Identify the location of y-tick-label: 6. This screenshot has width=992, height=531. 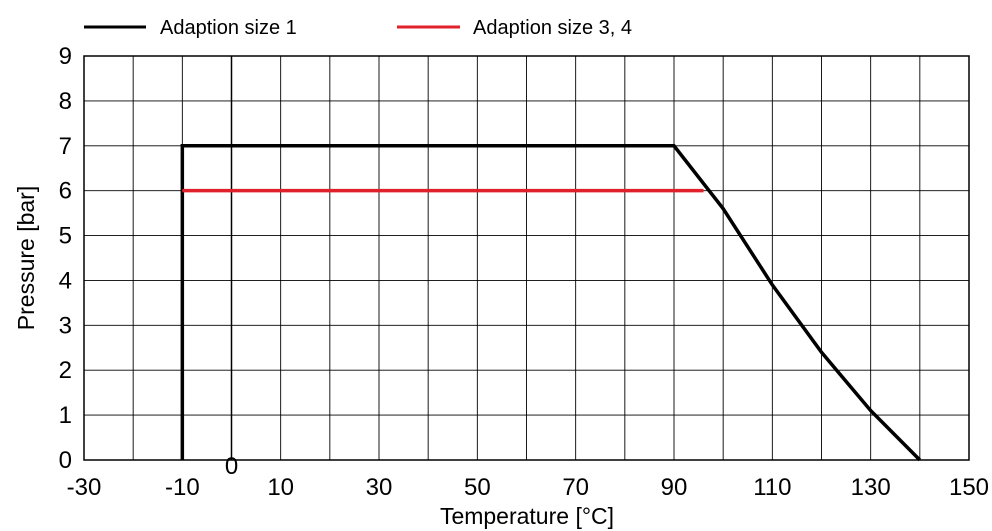
(65, 191).